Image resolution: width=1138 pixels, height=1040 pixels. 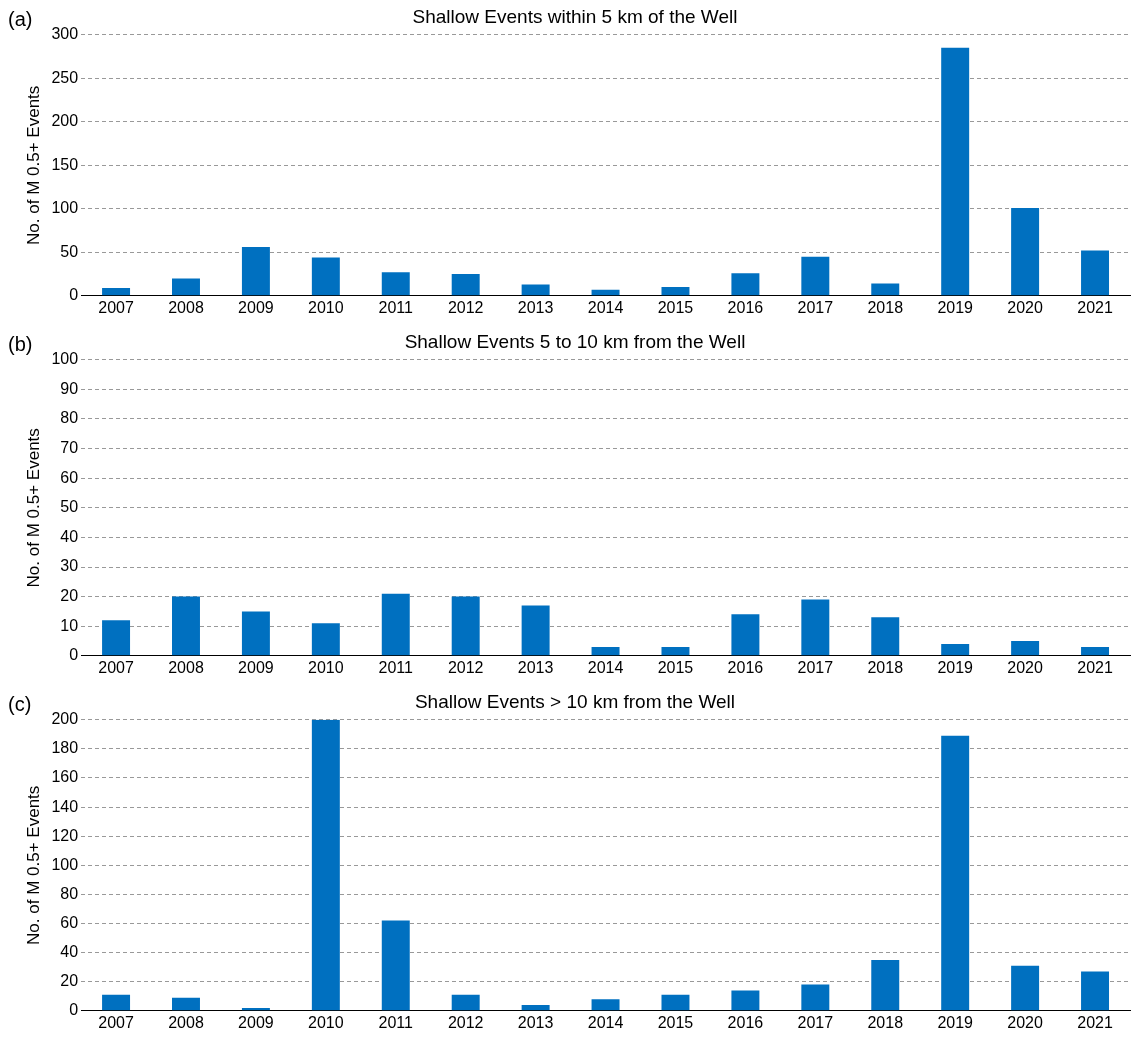 What do you see at coordinates (575, 16) in the screenshot?
I see `chart-title: Shallow Events within 5 km of the Well` at bounding box center [575, 16].